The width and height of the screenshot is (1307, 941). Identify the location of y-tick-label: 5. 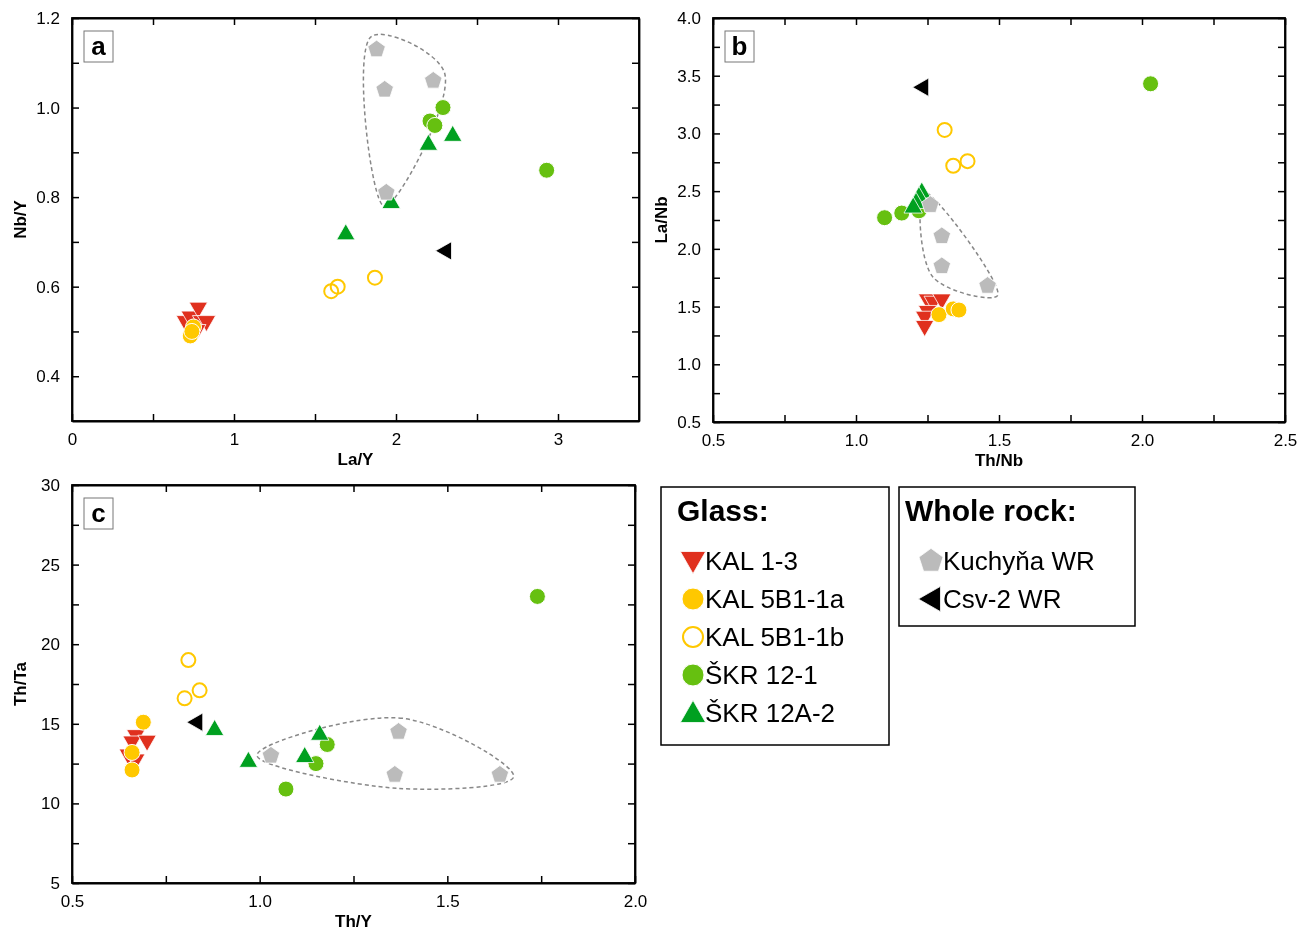
(55, 883).